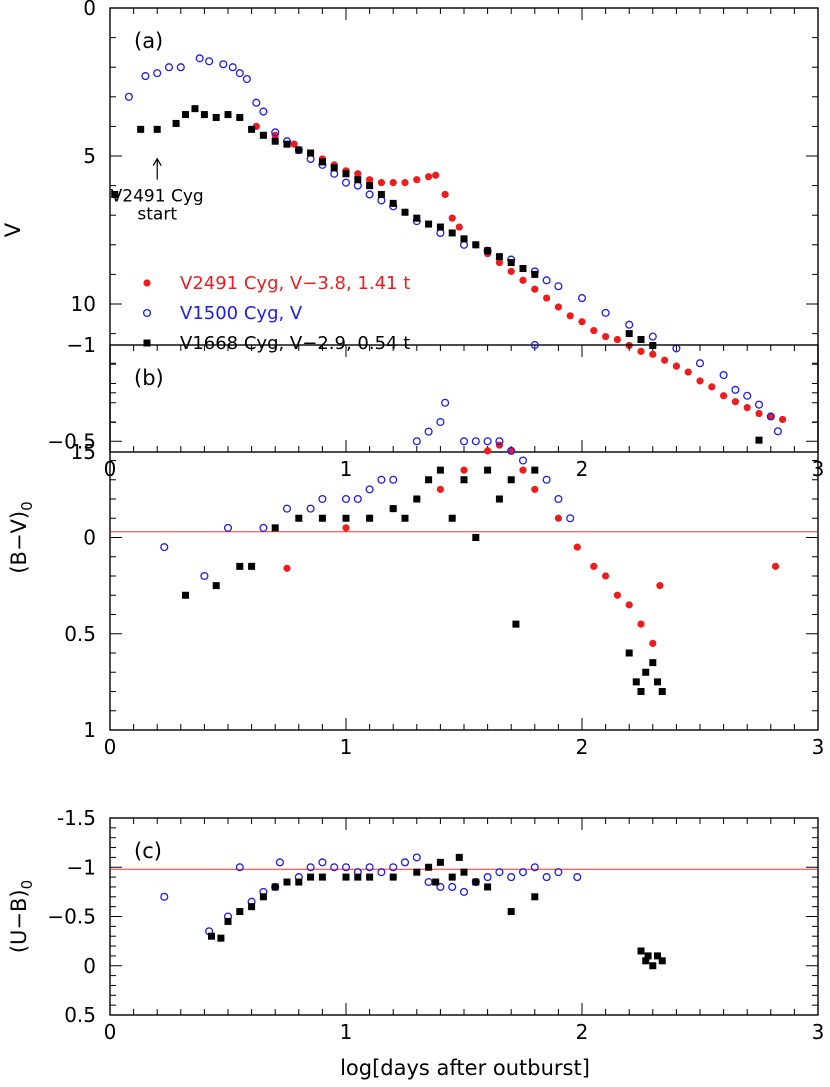 Image resolution: width=830 pixels, height=1087 pixels. Describe the element at coordinates (83, 304) in the screenshot. I see `y-tick-label: 10` at that location.